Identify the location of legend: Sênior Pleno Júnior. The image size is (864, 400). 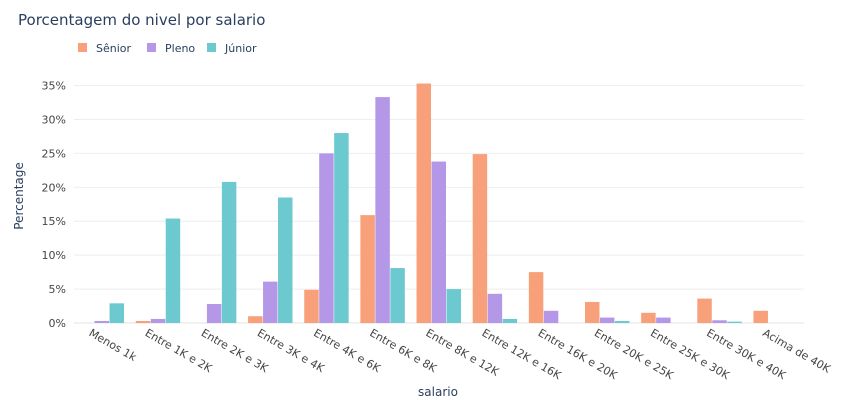
(167, 48).